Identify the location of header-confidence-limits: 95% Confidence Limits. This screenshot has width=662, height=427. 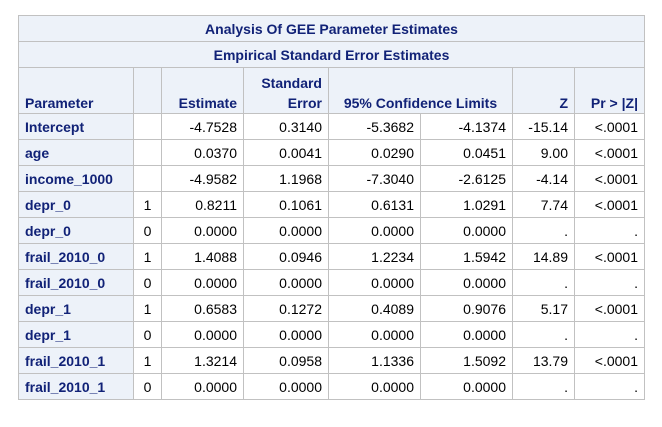
(420, 90).